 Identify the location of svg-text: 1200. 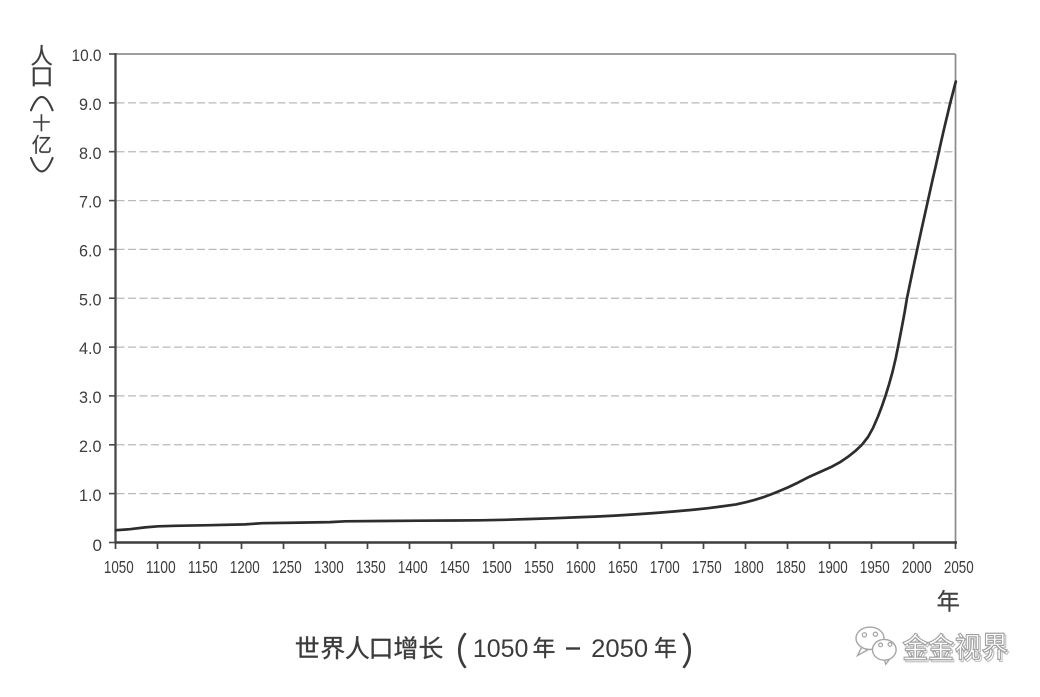
(245, 567).